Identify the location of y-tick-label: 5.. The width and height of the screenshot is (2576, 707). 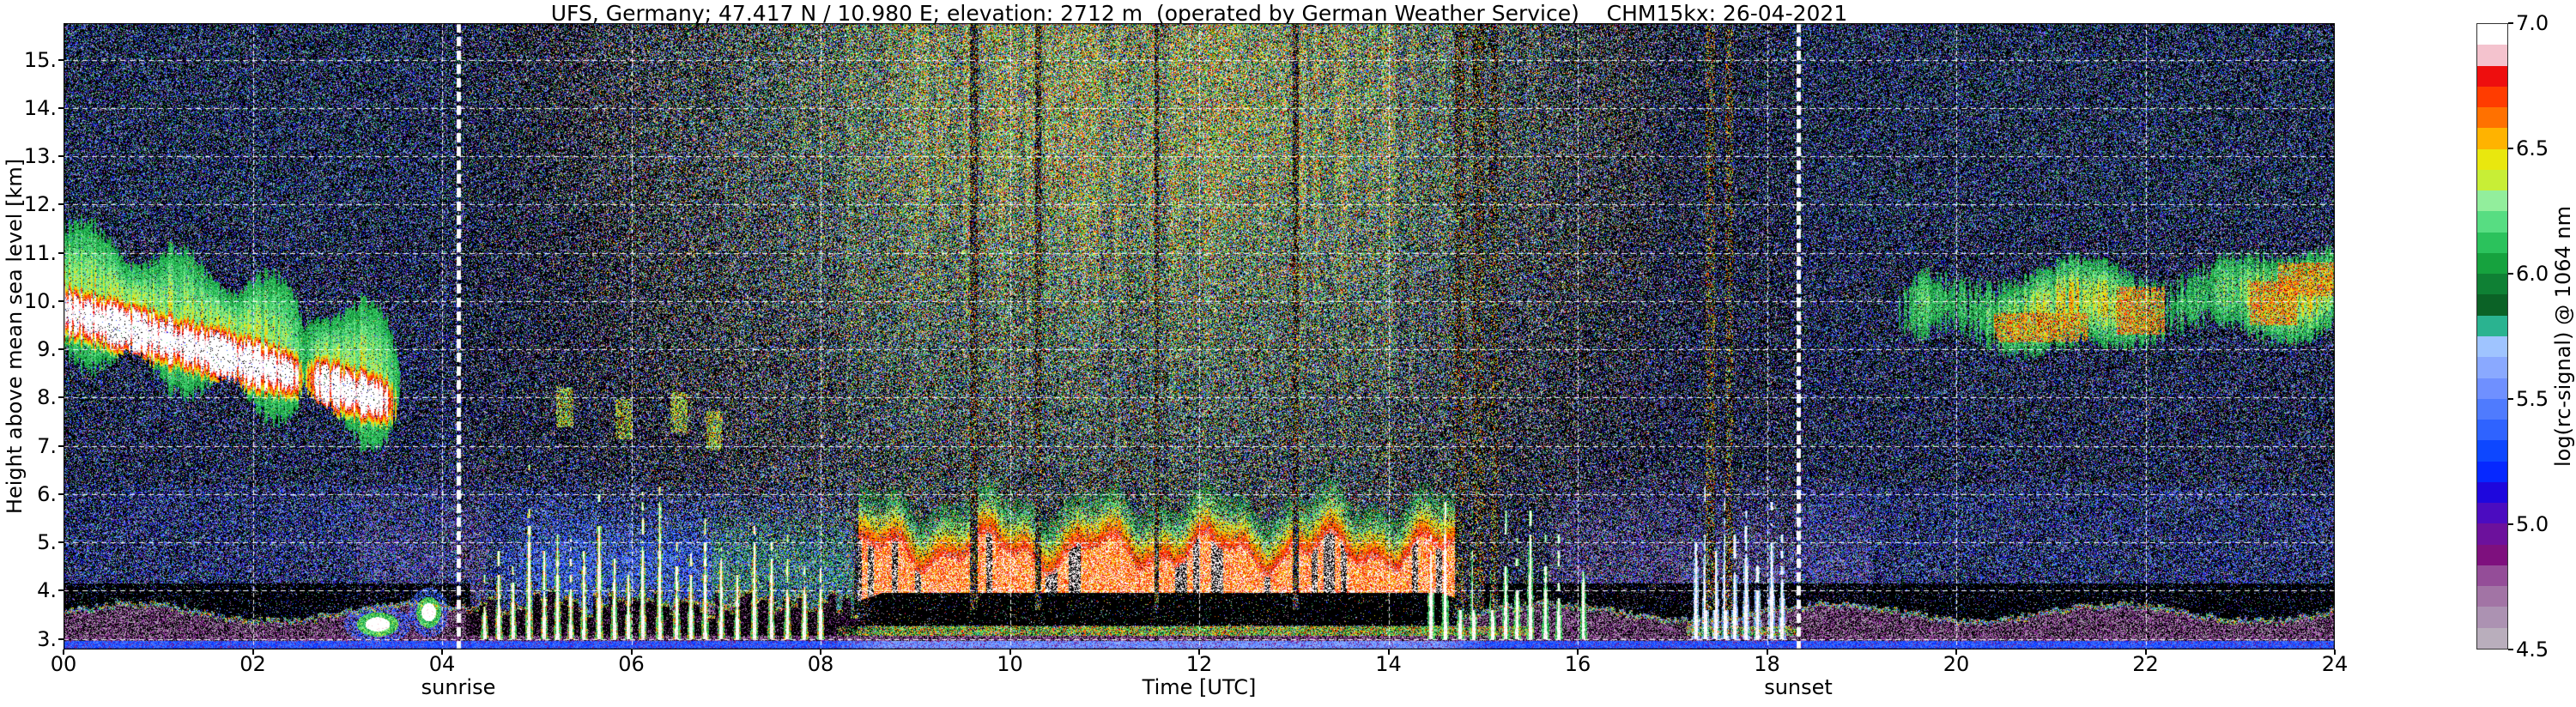
(47, 542).